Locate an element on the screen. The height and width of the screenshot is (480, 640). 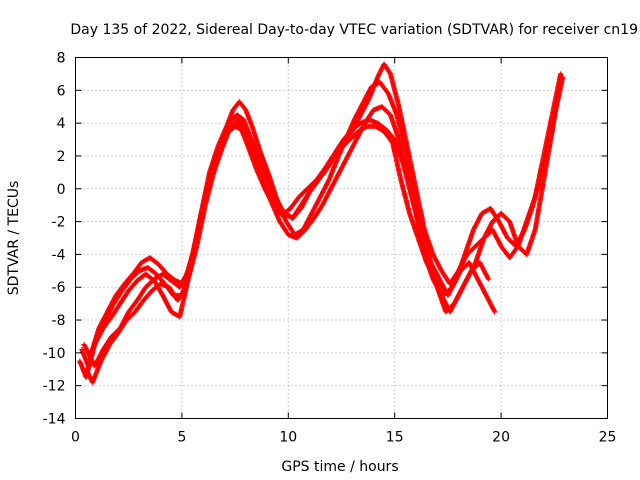
y-tick-label: 8 is located at coordinates (61, 59).